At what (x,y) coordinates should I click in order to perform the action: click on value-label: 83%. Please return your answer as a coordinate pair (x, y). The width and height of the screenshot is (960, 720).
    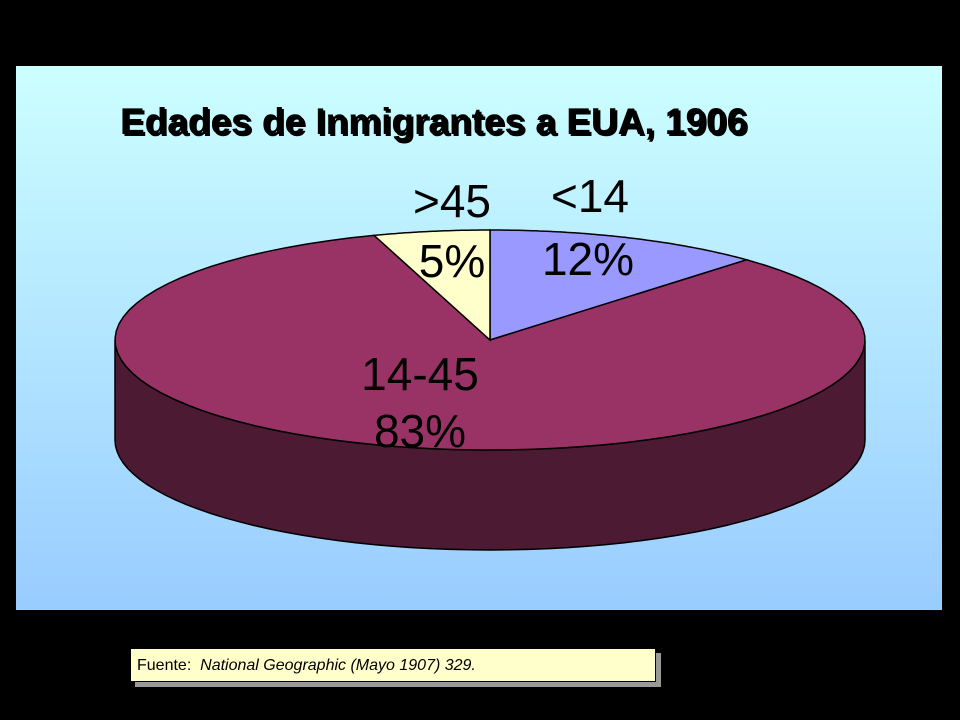
    Looking at the image, I should click on (420, 431).